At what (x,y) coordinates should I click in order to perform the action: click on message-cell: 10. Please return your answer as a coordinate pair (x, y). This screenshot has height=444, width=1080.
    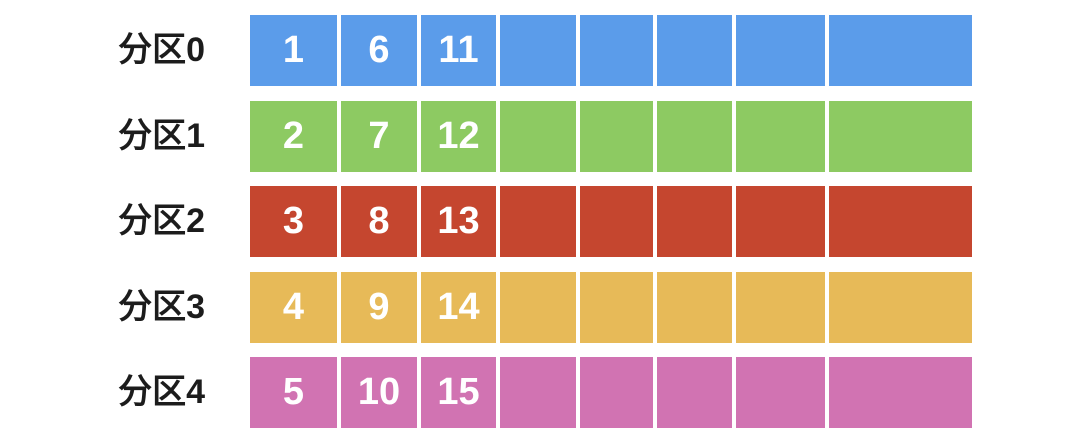
    Looking at the image, I should click on (379, 392).